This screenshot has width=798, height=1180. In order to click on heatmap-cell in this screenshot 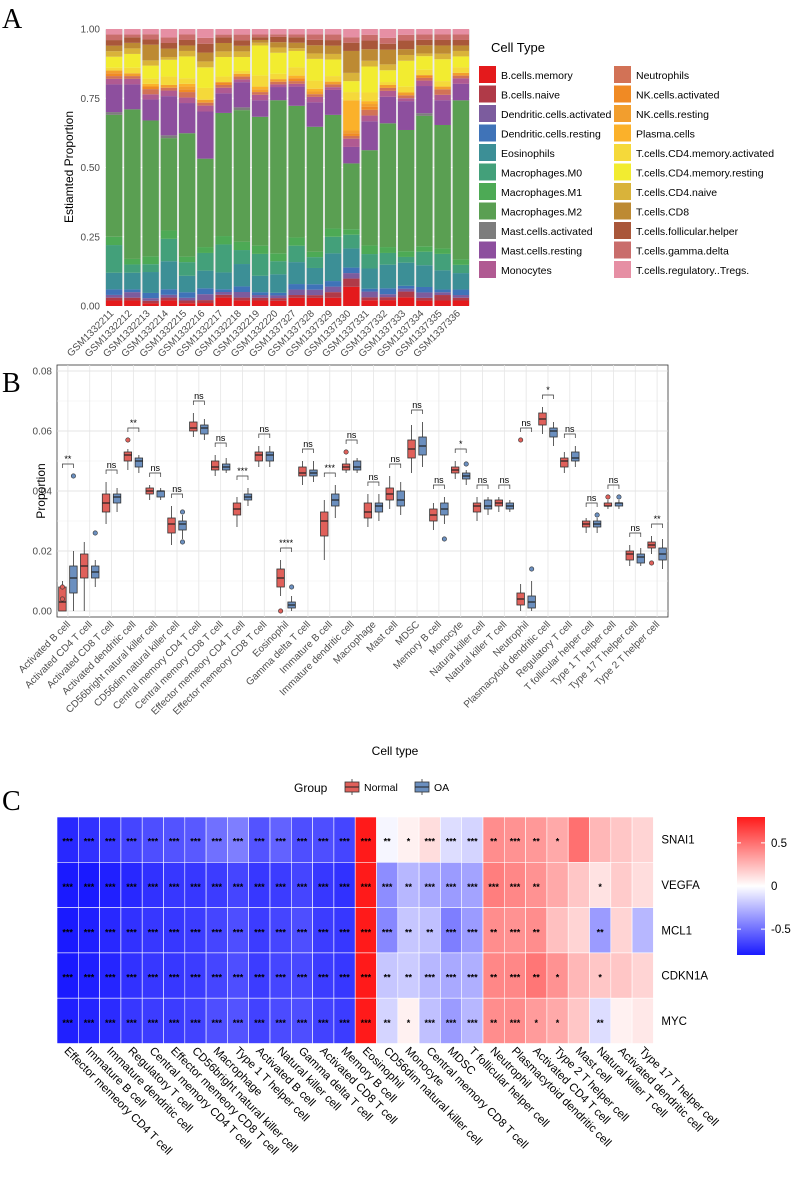, I will do `click(557, 930)`.